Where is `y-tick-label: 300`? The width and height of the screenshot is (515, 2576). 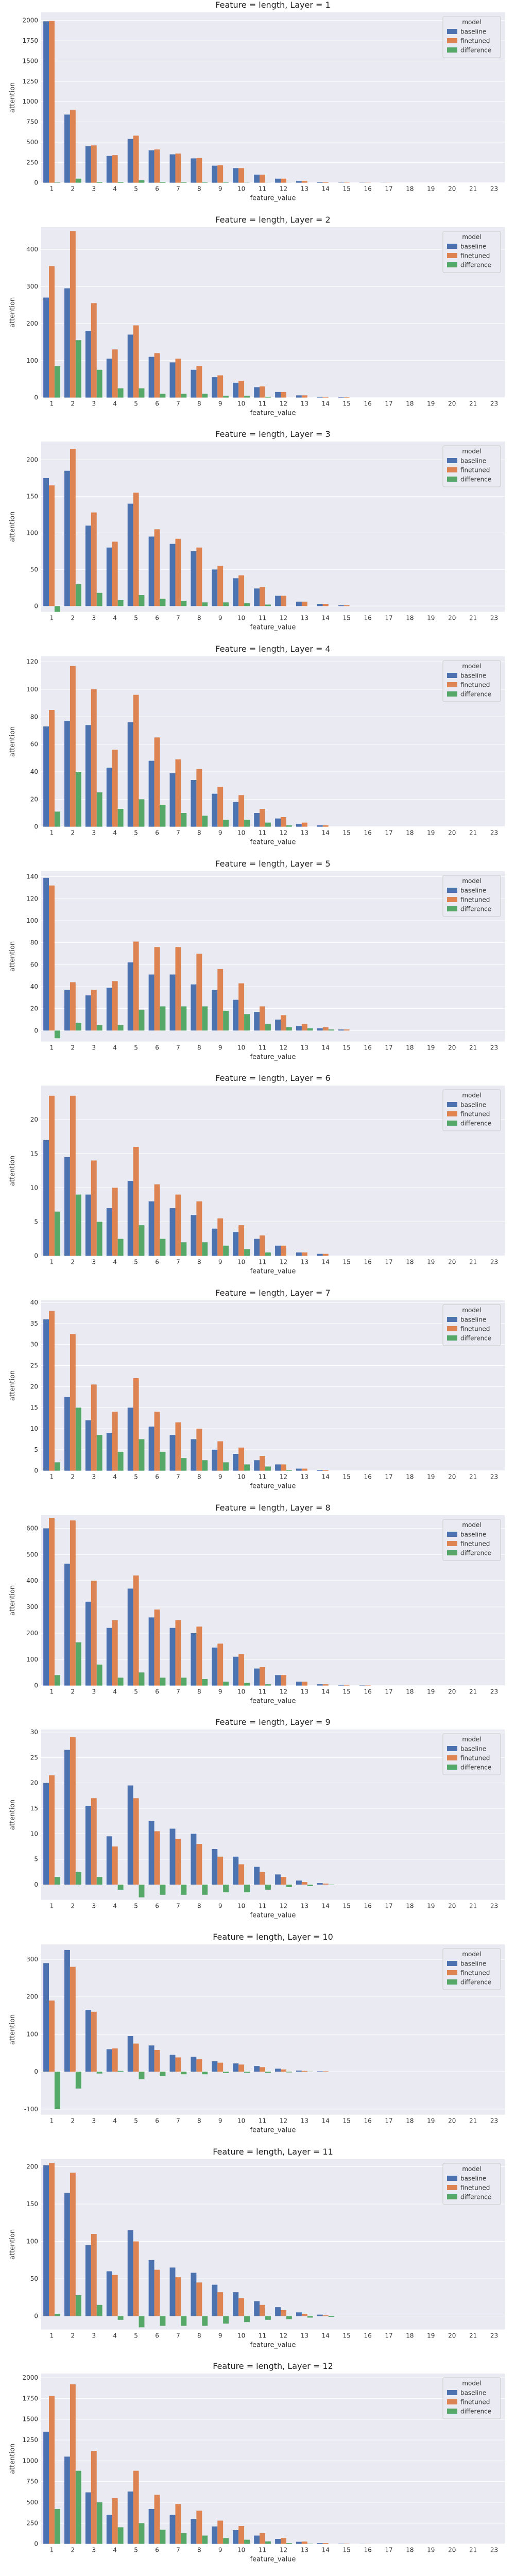
y-tick-label: 300 is located at coordinates (32, 286).